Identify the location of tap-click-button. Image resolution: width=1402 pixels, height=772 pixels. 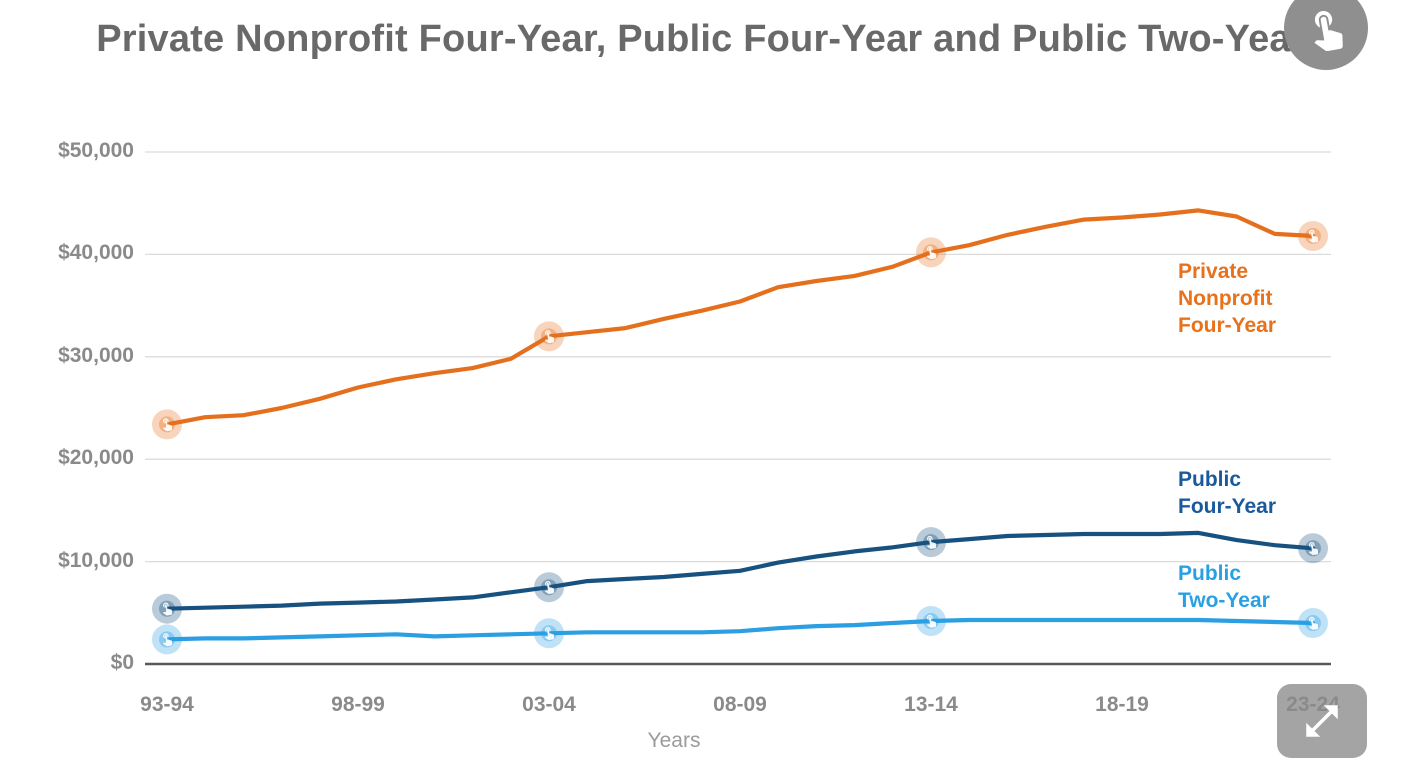
(1326, 35).